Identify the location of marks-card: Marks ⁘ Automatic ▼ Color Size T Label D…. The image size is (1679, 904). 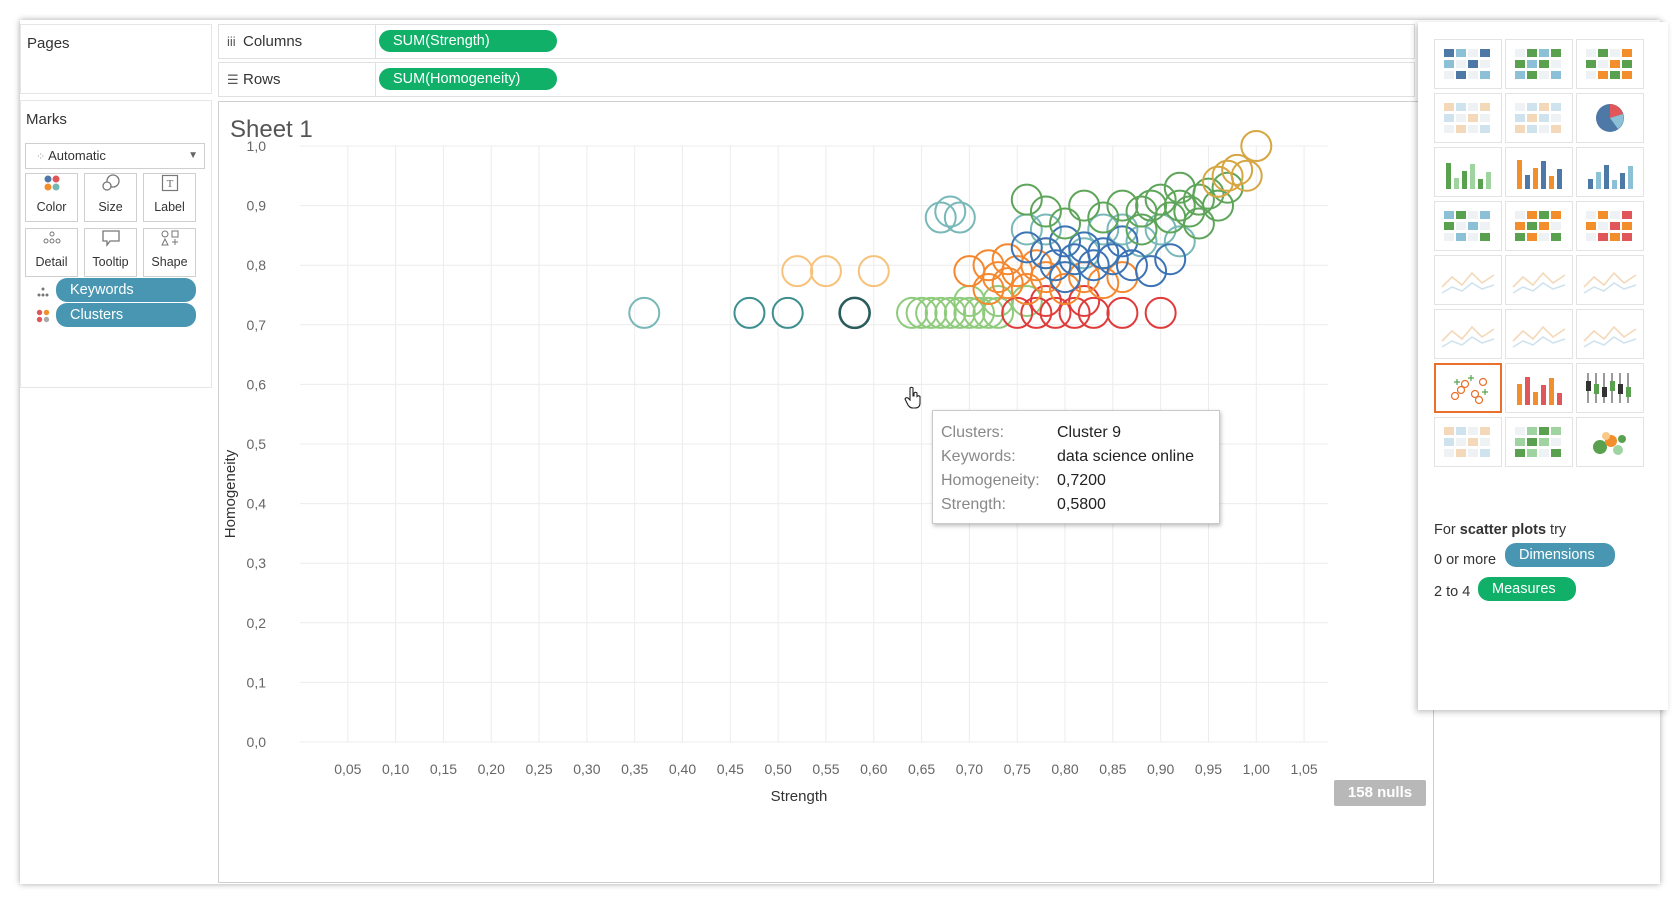
(116, 244).